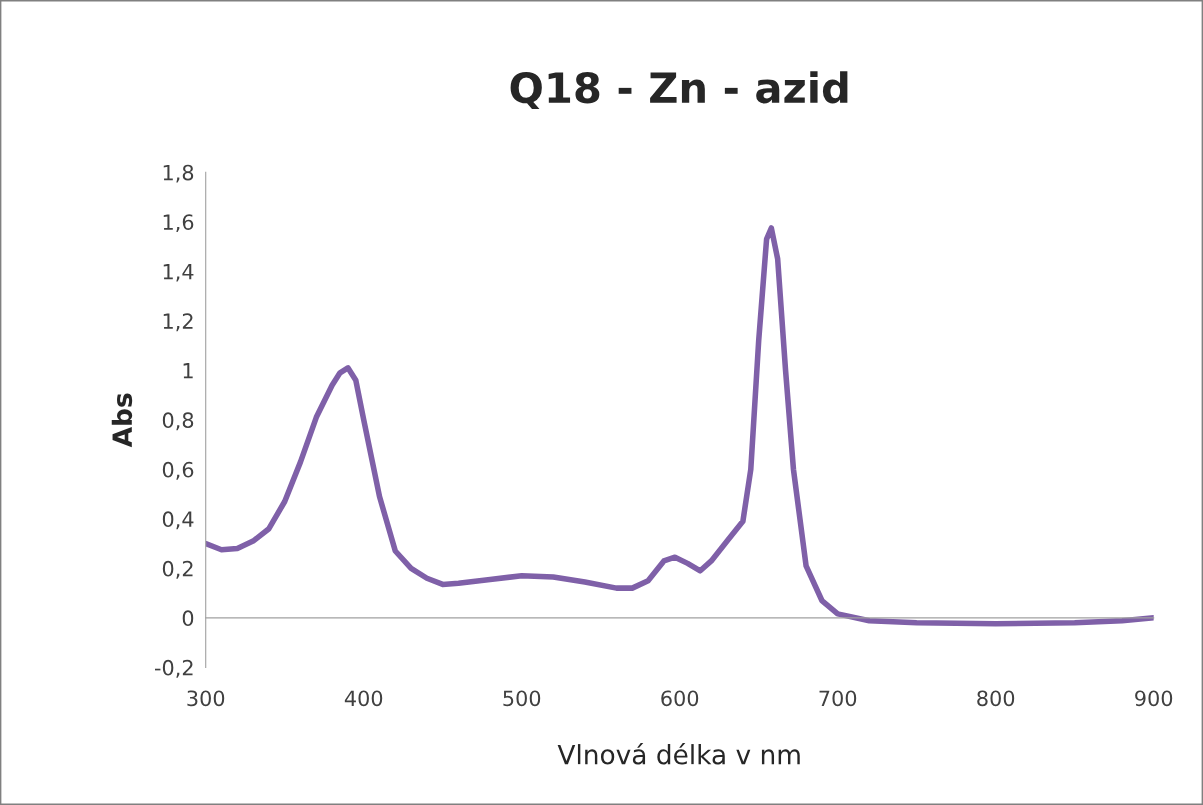  Describe the element at coordinates (522, 698) in the screenshot. I see `x-tick-label: 500` at that location.